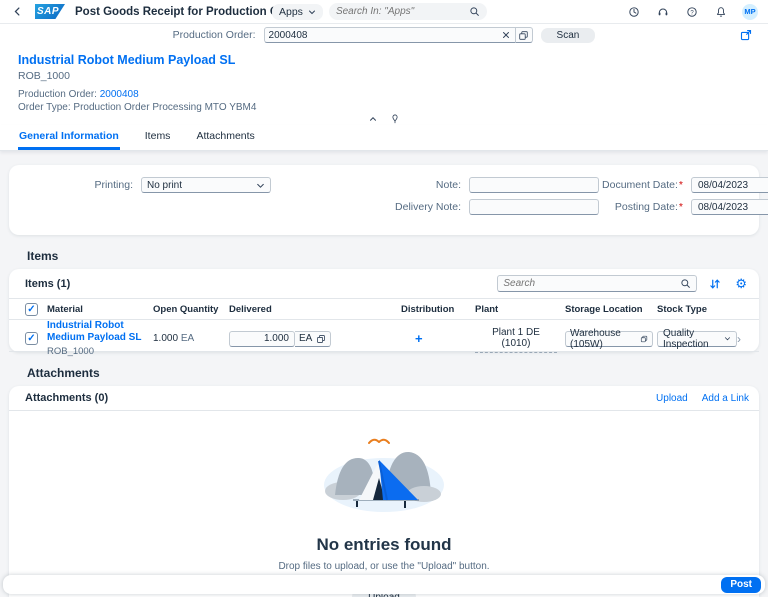 This screenshot has width=768, height=597. I want to click on document-date-field, so click(729, 185).